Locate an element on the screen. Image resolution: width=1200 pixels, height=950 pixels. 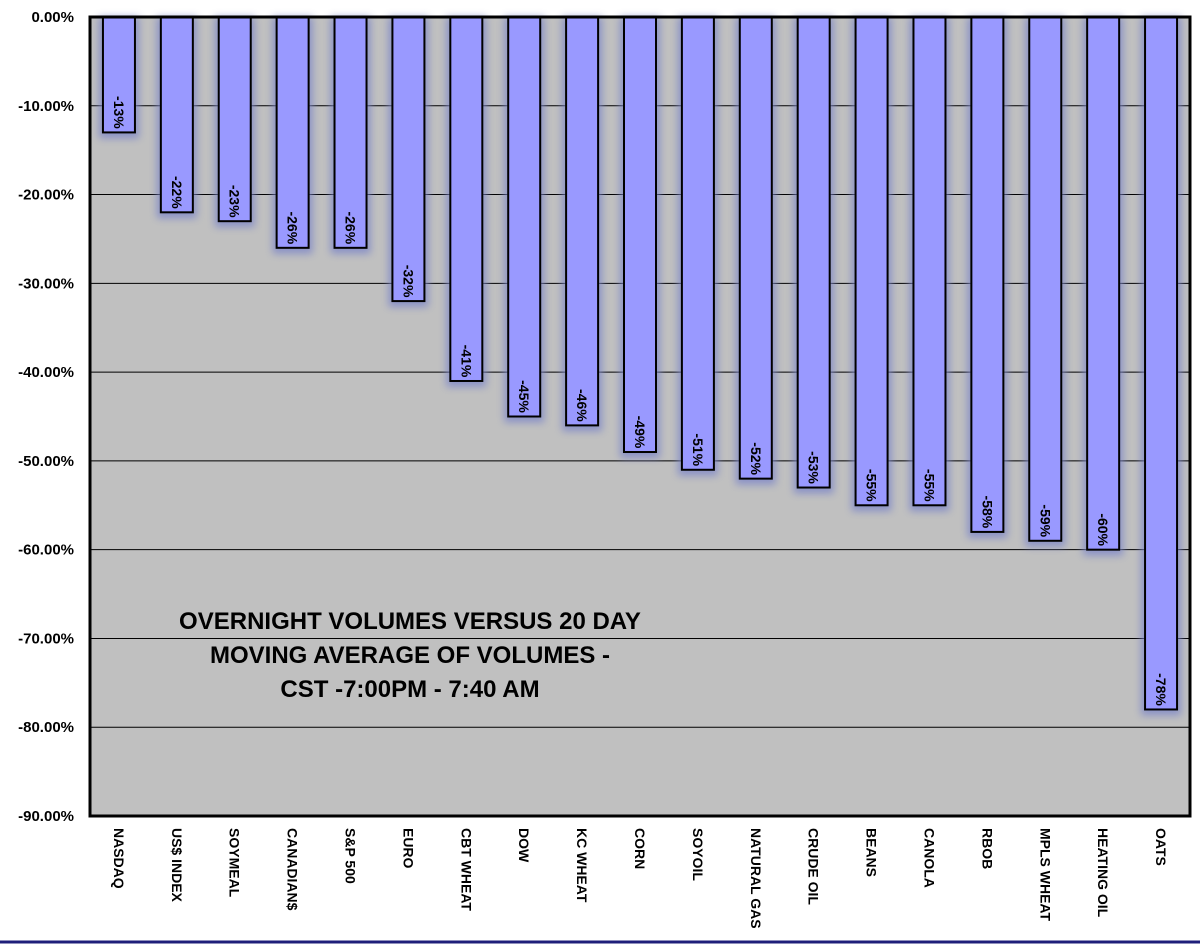
x-tick-label: CANOLA is located at coordinates (929, 858).